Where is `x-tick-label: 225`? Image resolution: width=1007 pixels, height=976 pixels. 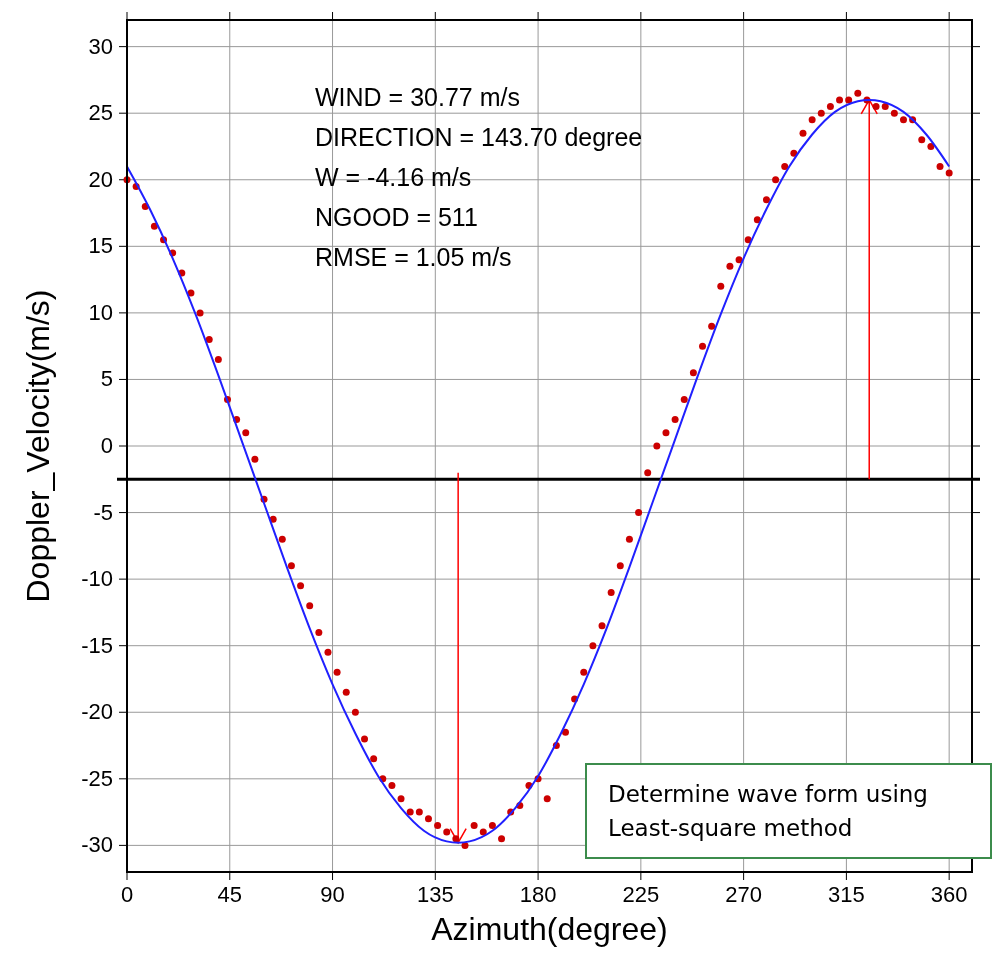 x-tick-label: 225 is located at coordinates (641, 894).